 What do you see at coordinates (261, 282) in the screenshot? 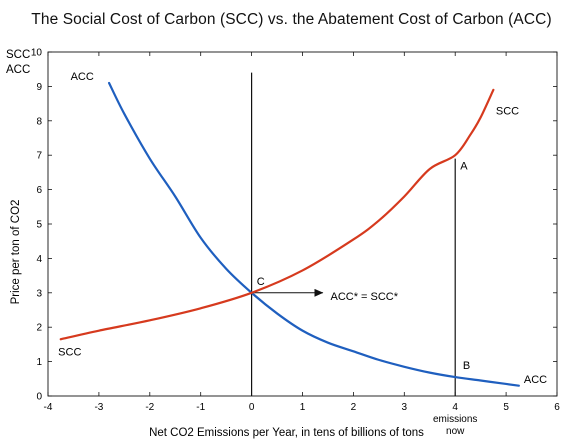
I see `annotation-label: C` at bounding box center [261, 282].